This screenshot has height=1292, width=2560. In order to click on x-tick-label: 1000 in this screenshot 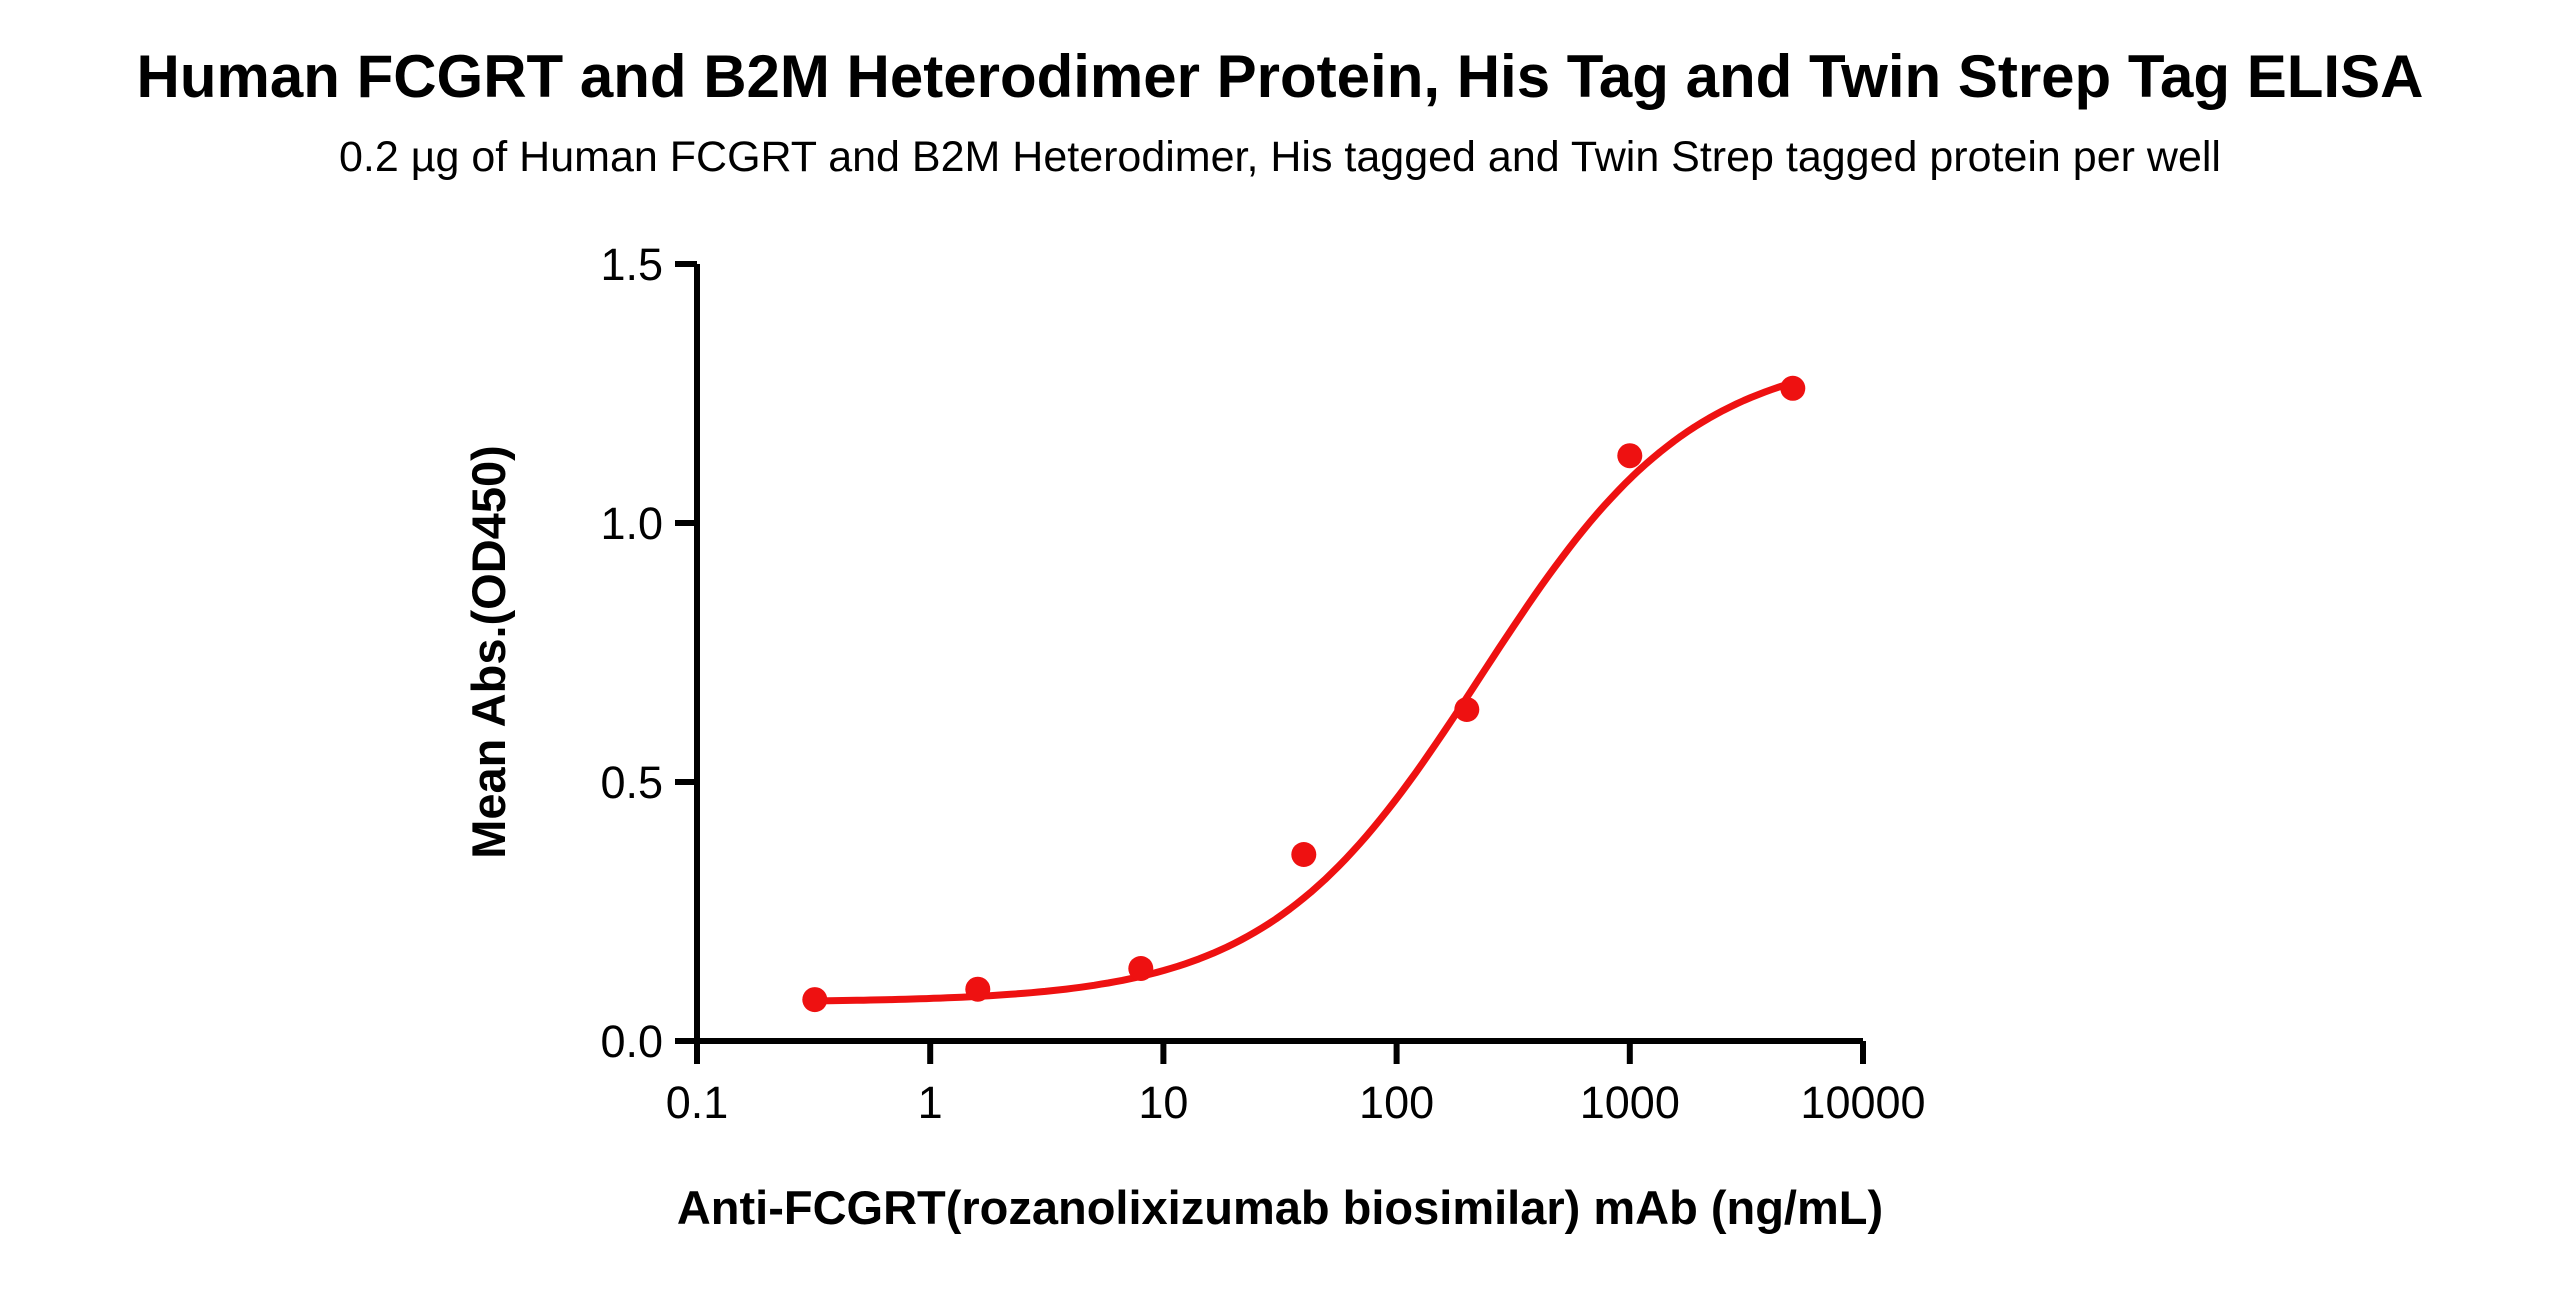, I will do `click(1630, 1102)`.